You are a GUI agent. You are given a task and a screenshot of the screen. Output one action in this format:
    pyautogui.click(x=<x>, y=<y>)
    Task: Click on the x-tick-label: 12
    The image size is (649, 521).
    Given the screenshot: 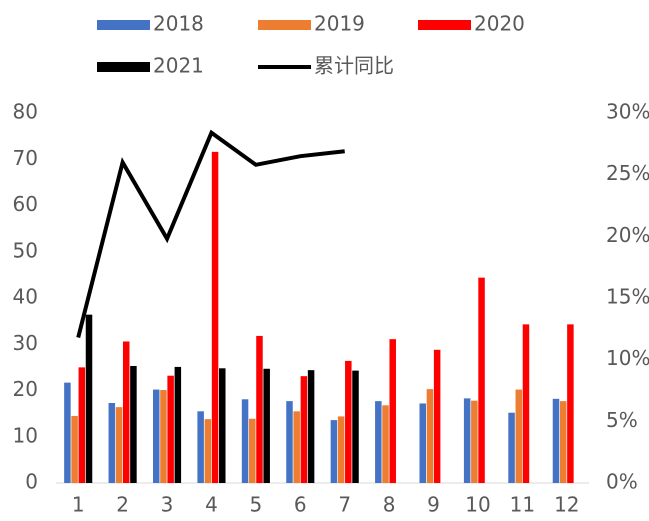 What is the action you would take?
    pyautogui.click(x=566, y=505)
    